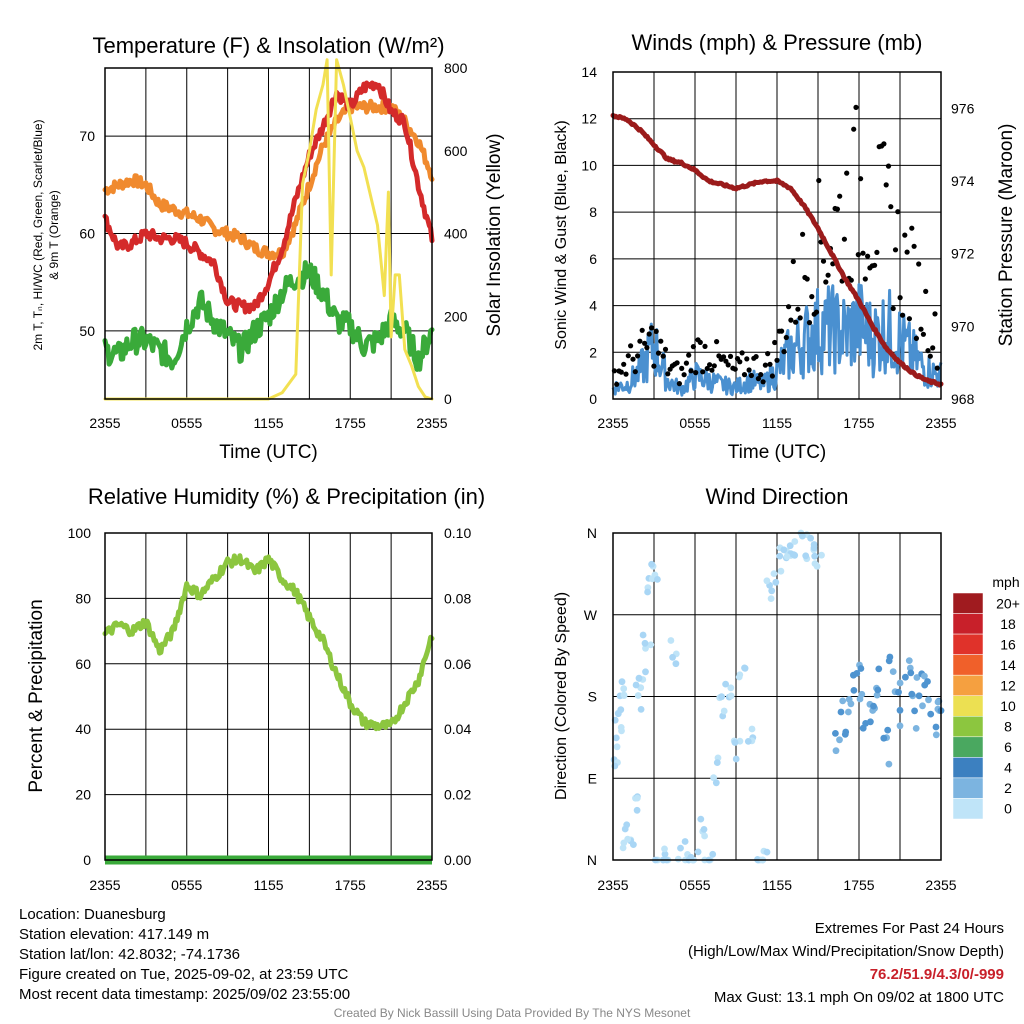  Describe the element at coordinates (776, 496) in the screenshot. I see `p4-title: Wind Direction` at that location.